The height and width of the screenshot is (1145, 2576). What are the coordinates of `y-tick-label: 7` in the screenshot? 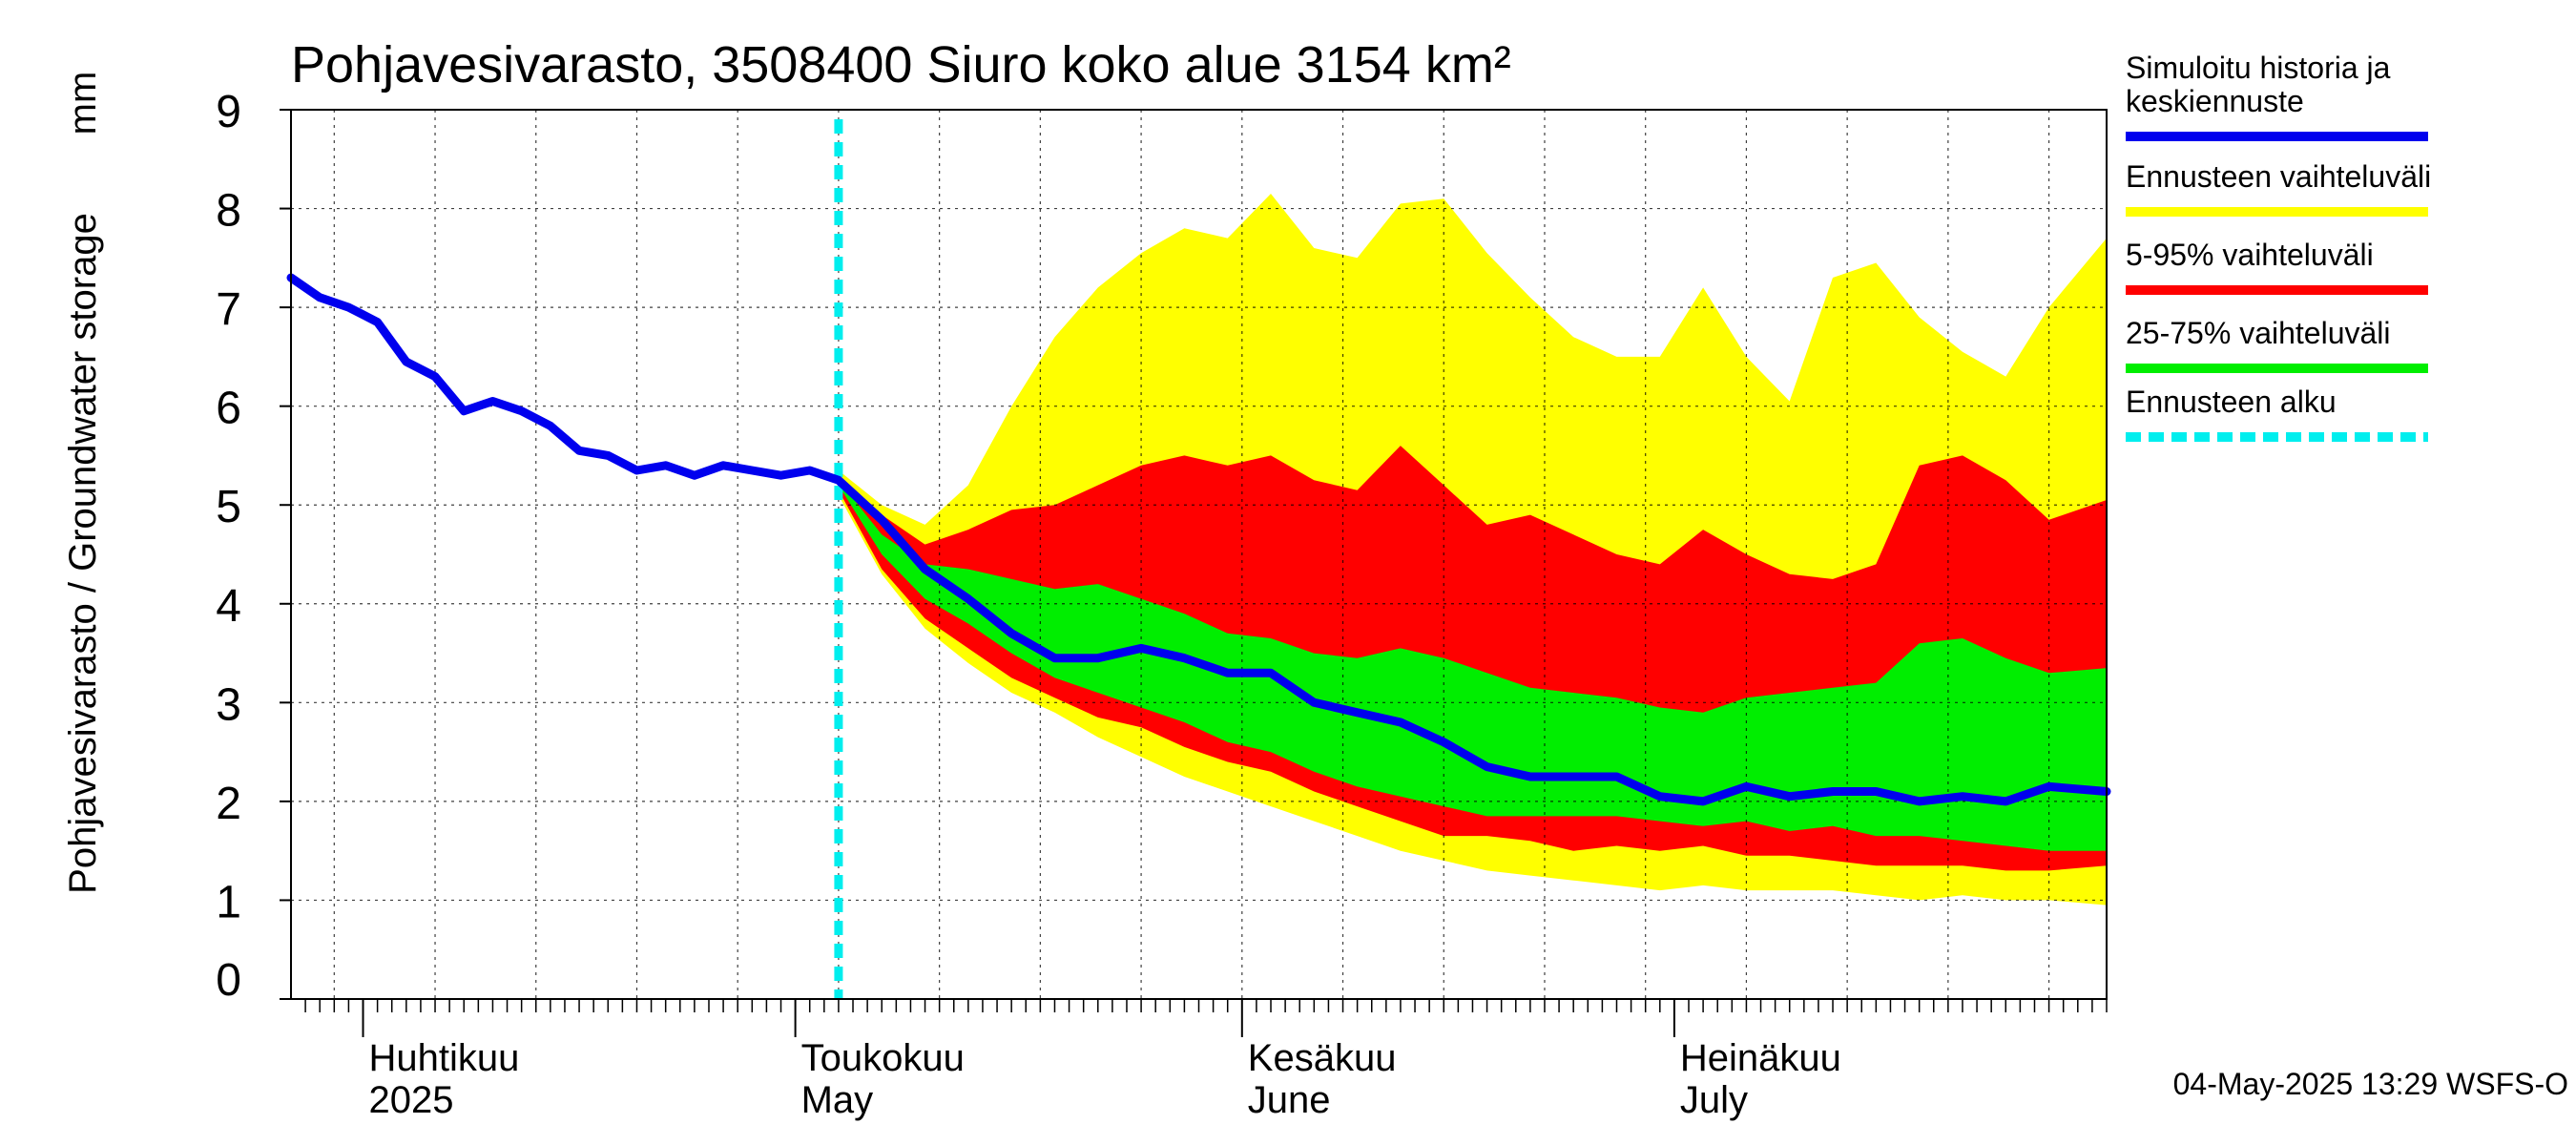 It's located at (228, 310).